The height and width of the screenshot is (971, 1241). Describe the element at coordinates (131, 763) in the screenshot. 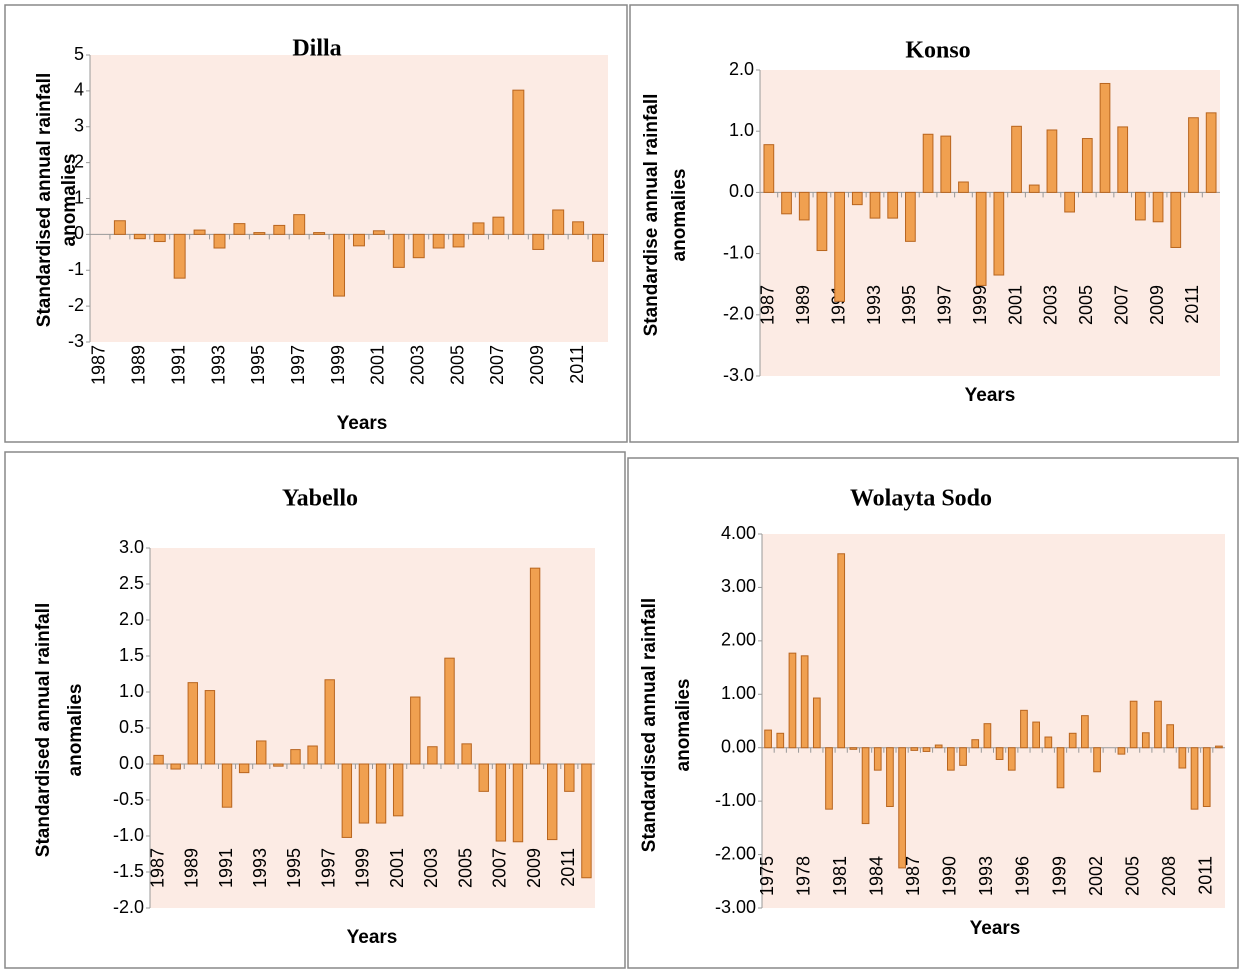

I see `y-tick-label: 0.0` at that location.